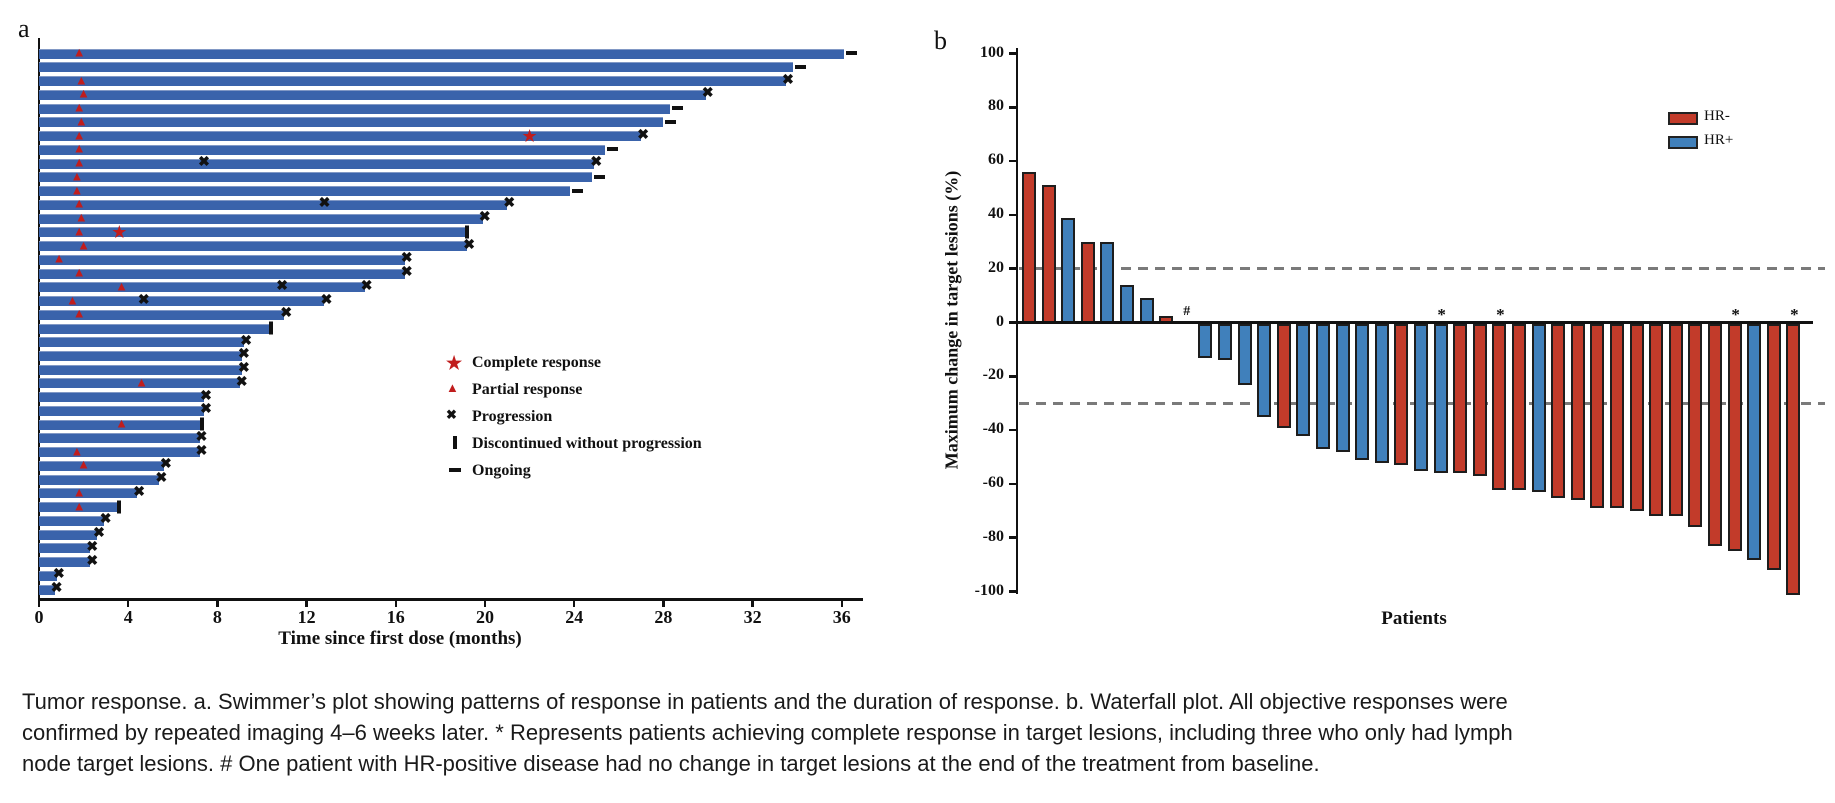 This screenshot has height=803, width=1835. I want to click on waterfall-y-tick-label: 40, so click(996, 213).